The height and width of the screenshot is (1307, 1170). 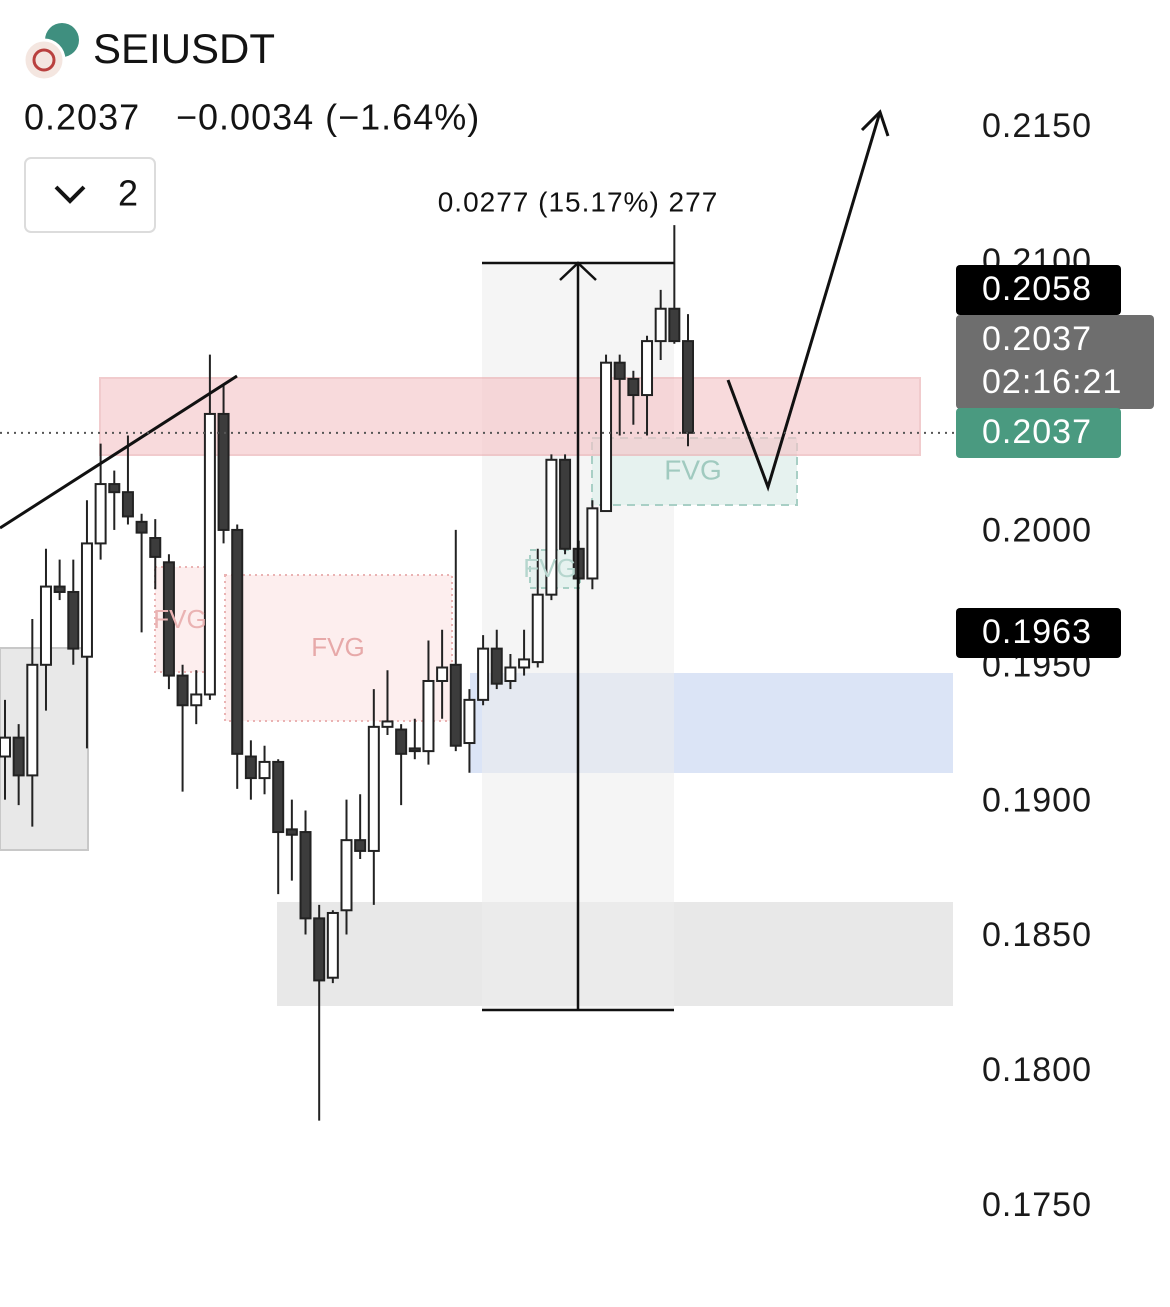 What do you see at coordinates (184, 48) in the screenshot?
I see `symbol: SEIUSDT` at bounding box center [184, 48].